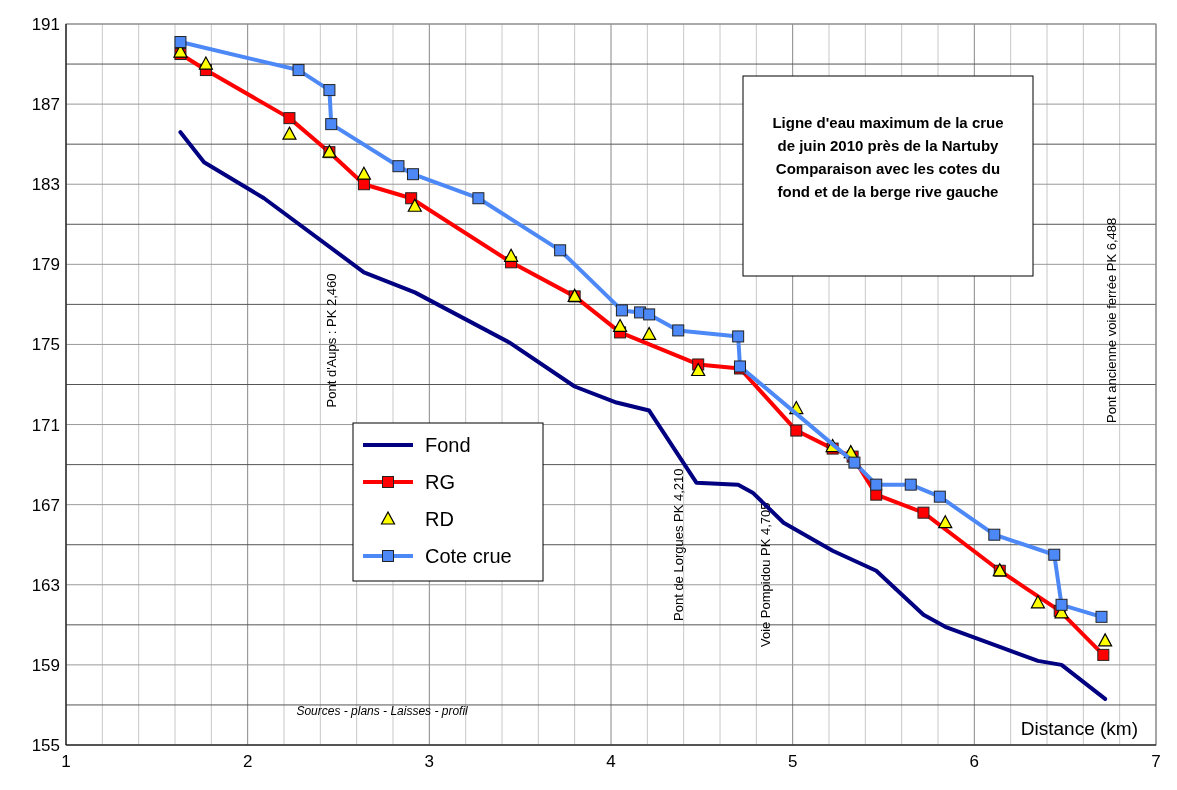  Describe the element at coordinates (45, 345) in the screenshot. I see `y-tick-label: 175` at that location.